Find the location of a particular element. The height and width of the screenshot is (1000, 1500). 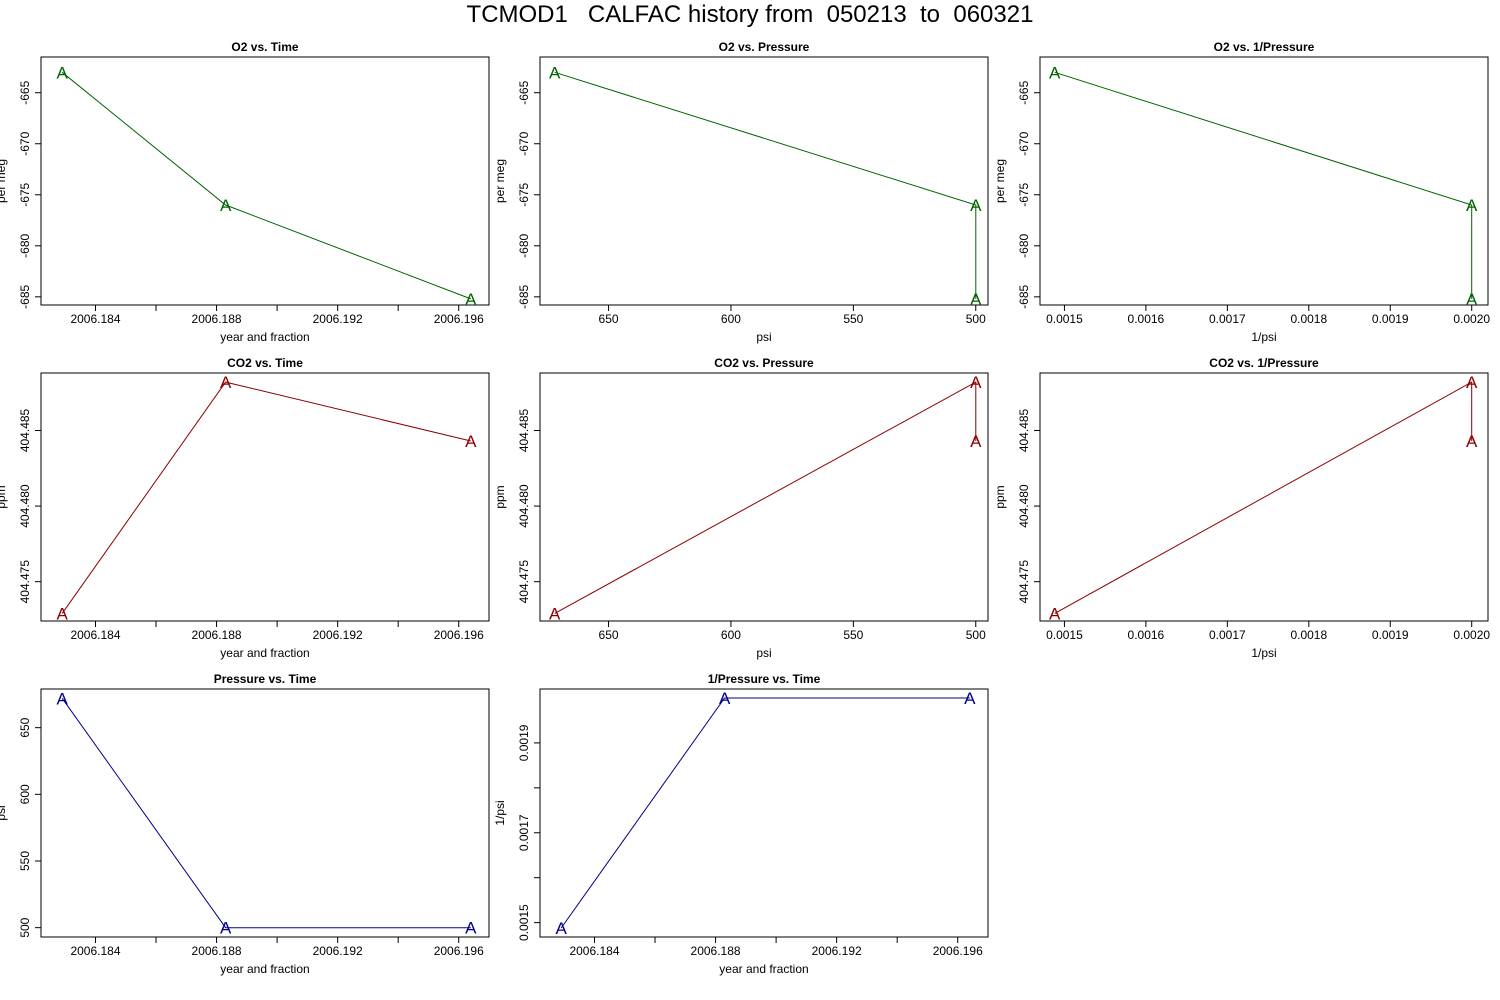

panel-title: O2 vs. Pressure is located at coordinates (764, 47).